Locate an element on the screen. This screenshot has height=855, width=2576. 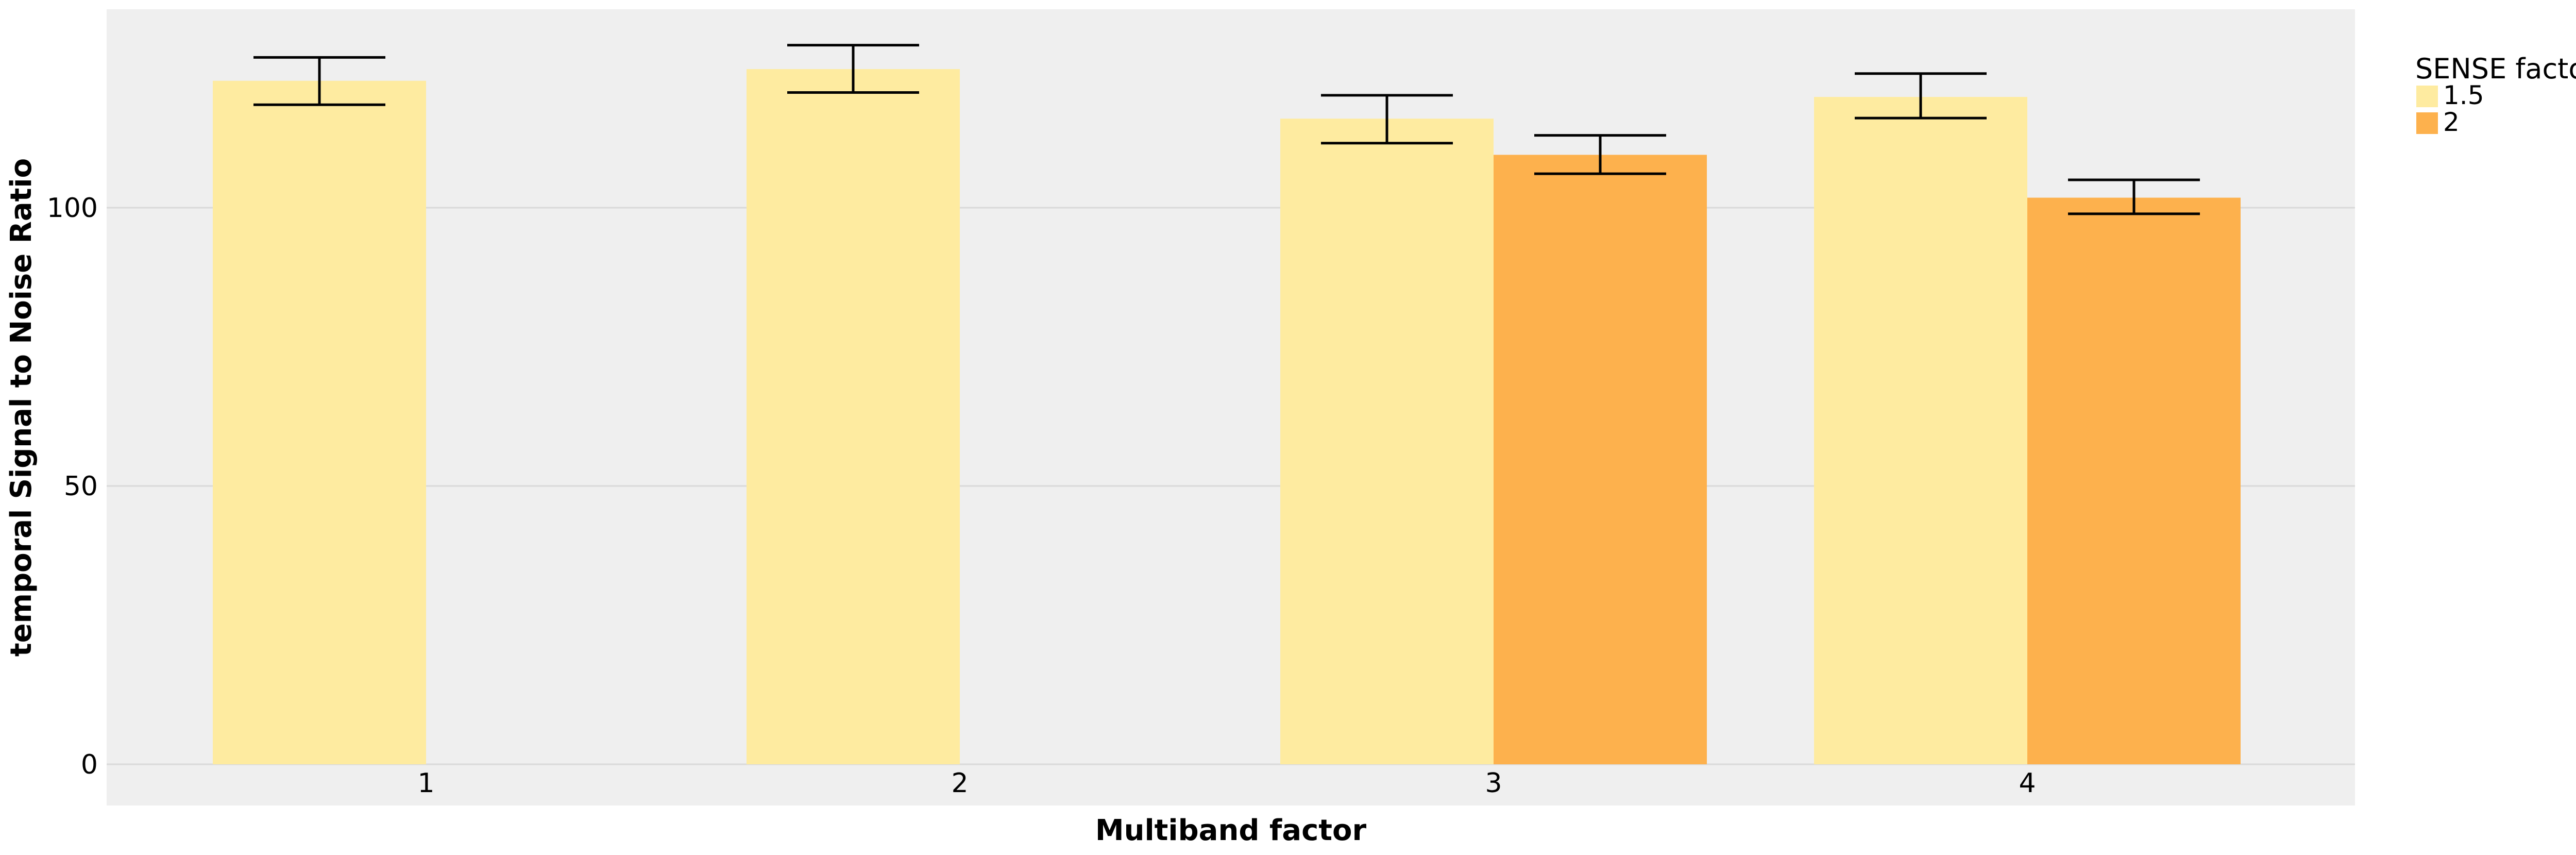
y-axis-title: temporal Signal to Noise Ratio is located at coordinates (21, 408).